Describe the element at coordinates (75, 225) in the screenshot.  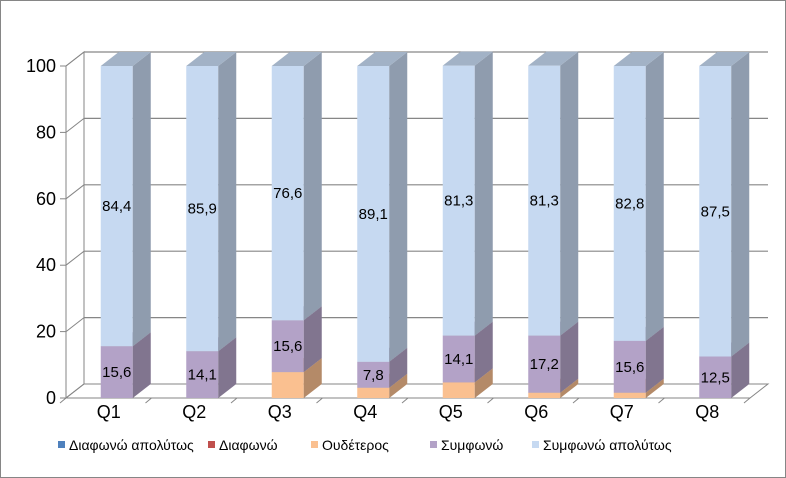
I see `side-wall` at that location.